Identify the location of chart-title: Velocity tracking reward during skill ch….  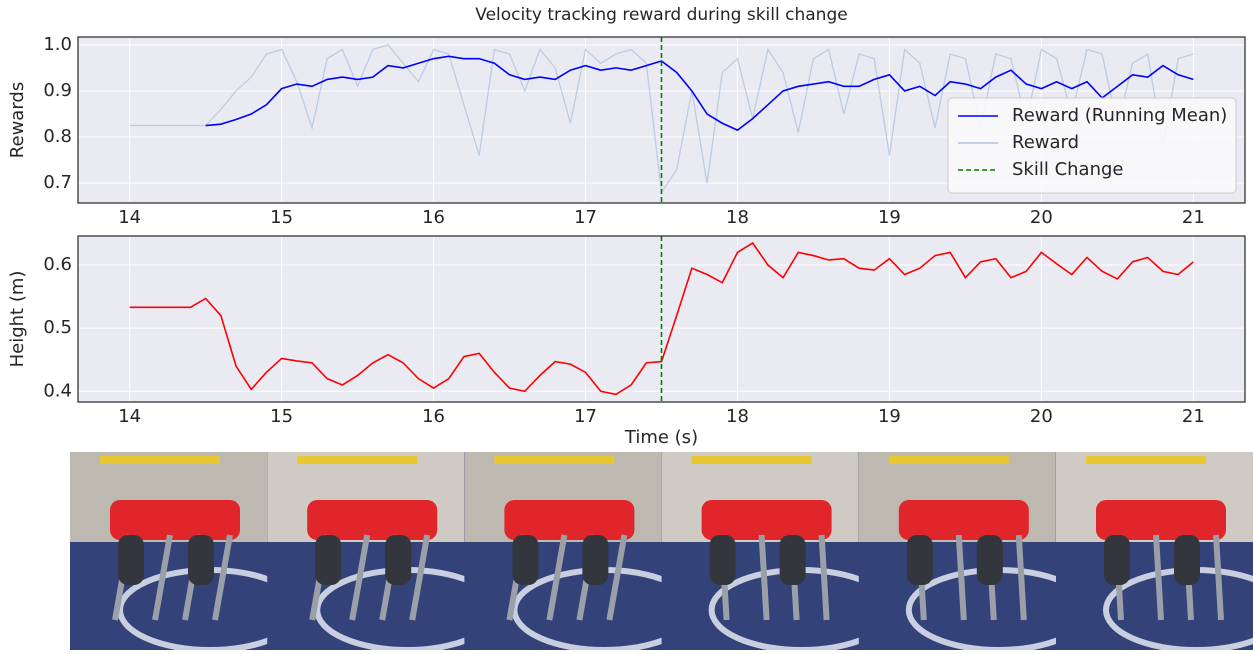
(661, 15).